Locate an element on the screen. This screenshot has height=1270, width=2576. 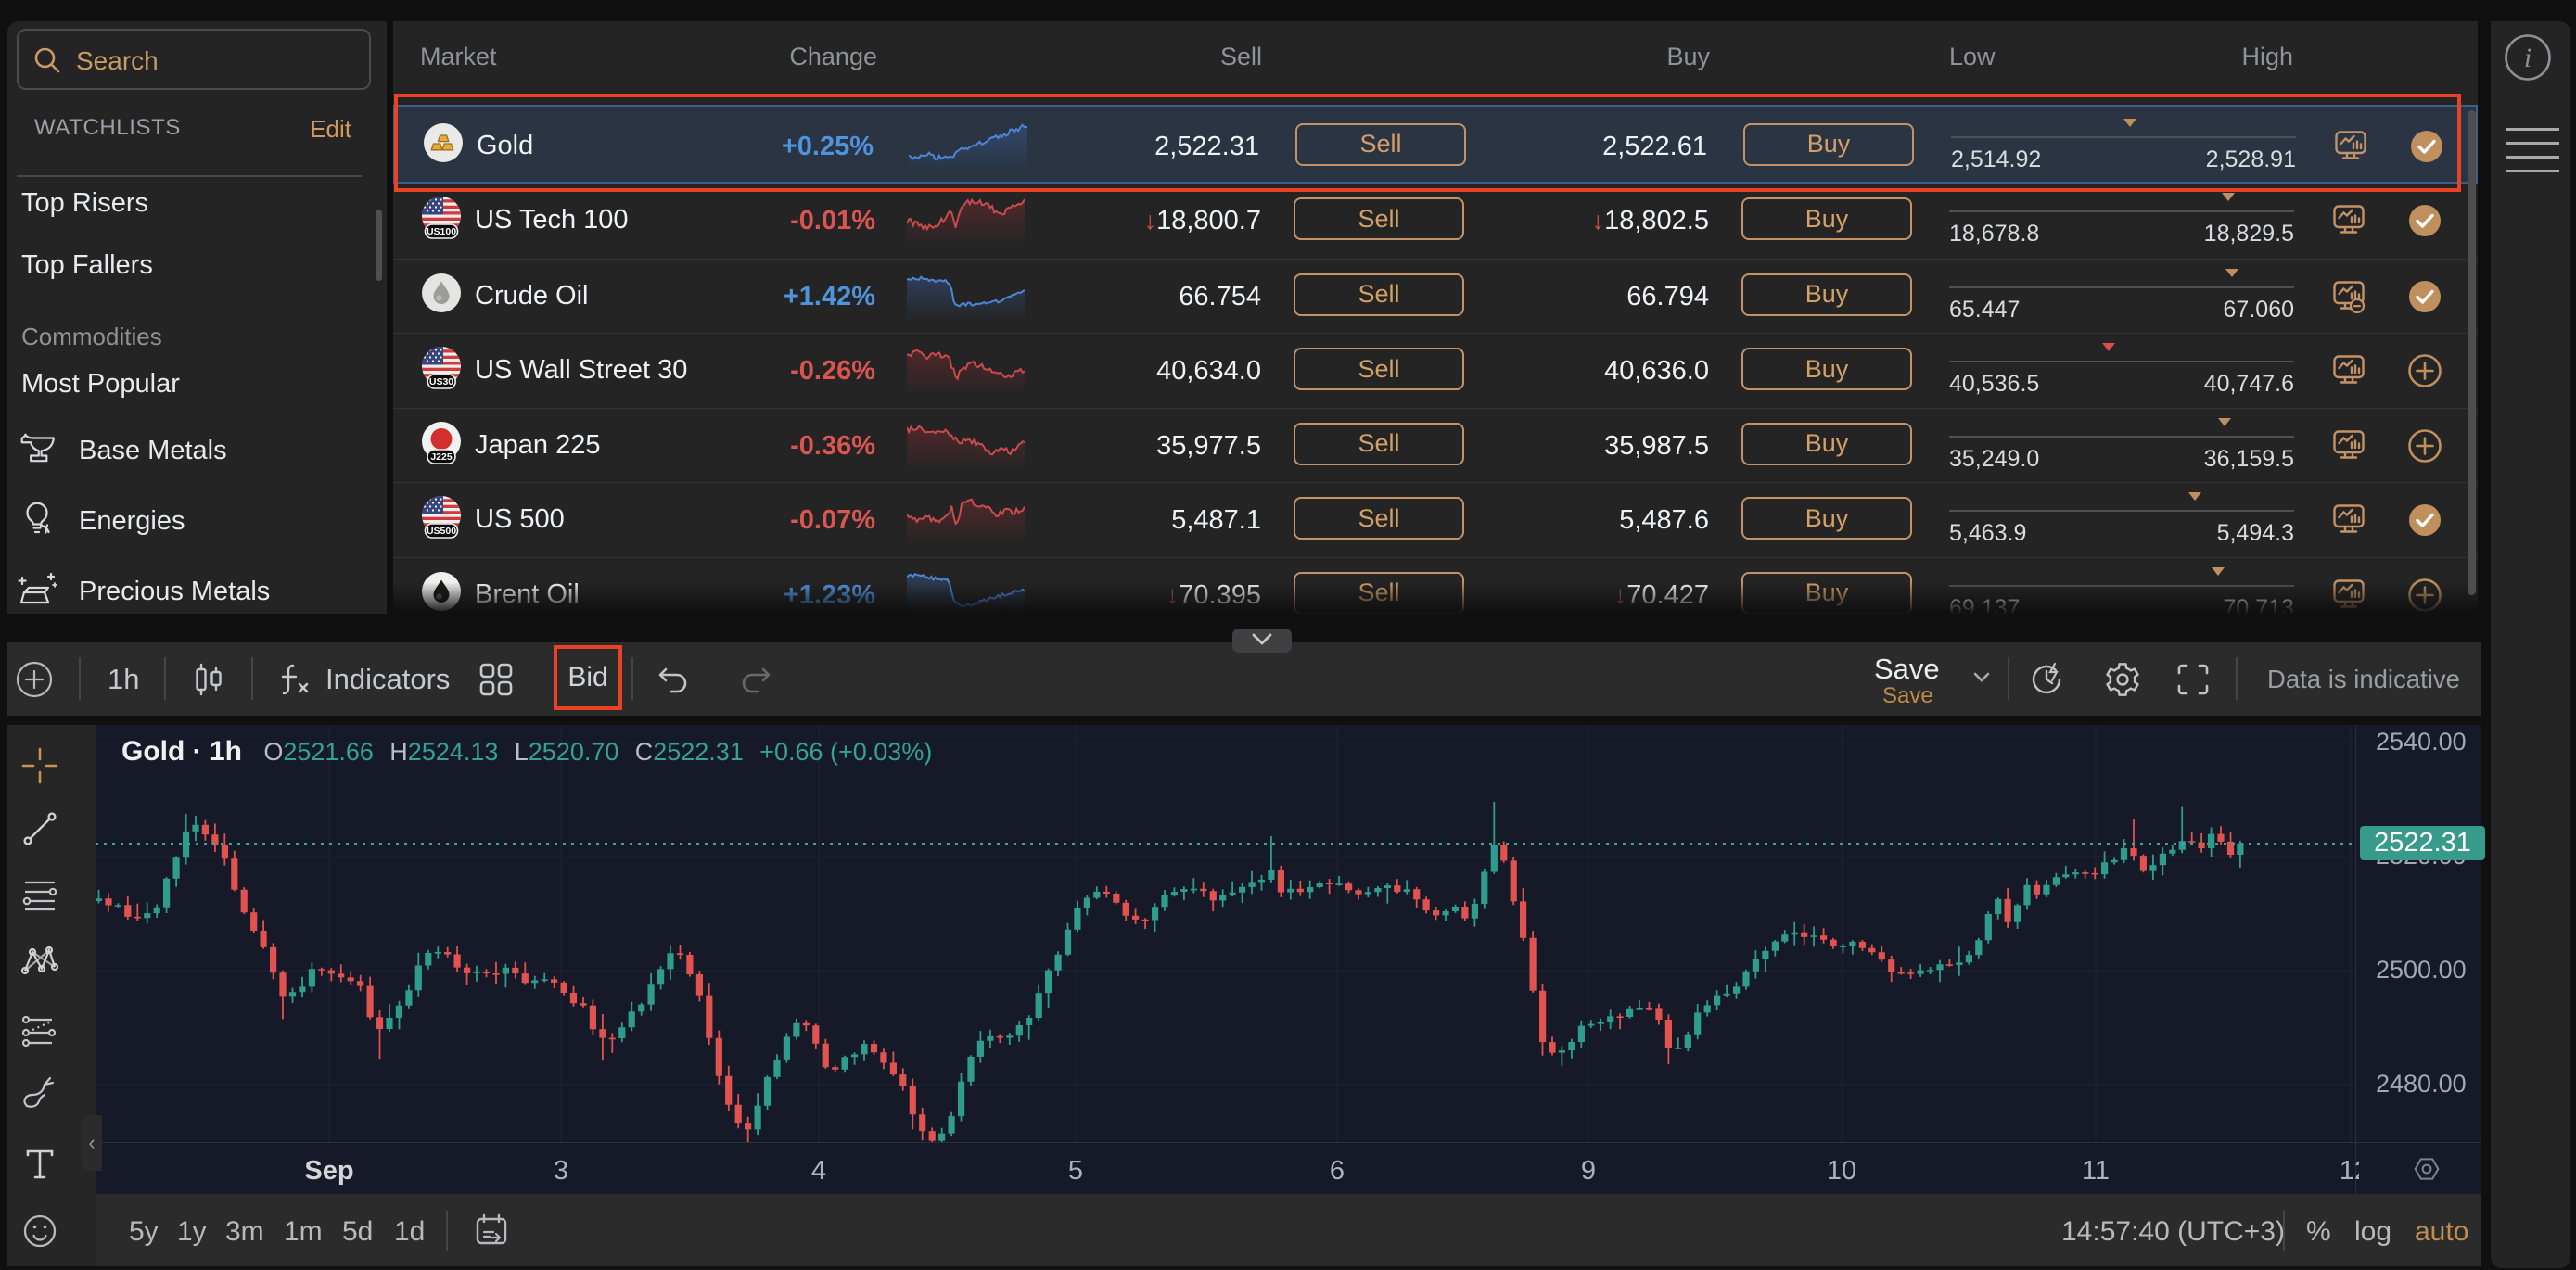
svg-text: US30 is located at coordinates (441, 382).